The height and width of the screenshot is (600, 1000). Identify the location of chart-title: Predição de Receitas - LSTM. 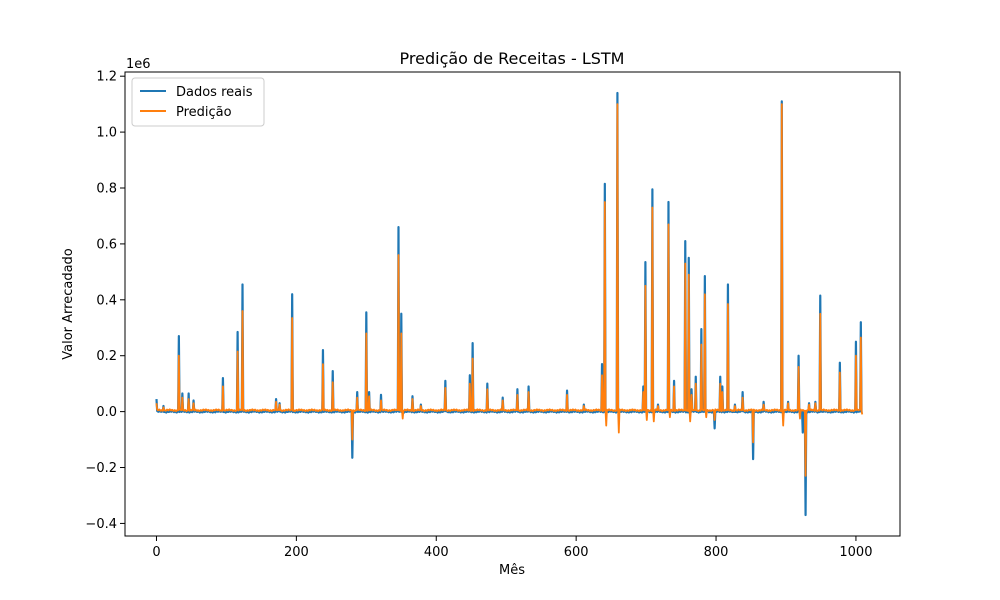
(512, 58).